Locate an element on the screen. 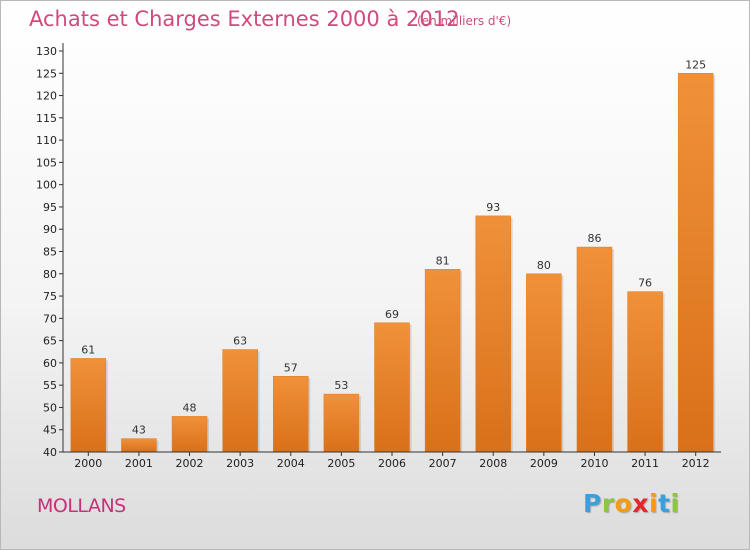  x-tick-label-2001: 2001 is located at coordinates (139, 463).